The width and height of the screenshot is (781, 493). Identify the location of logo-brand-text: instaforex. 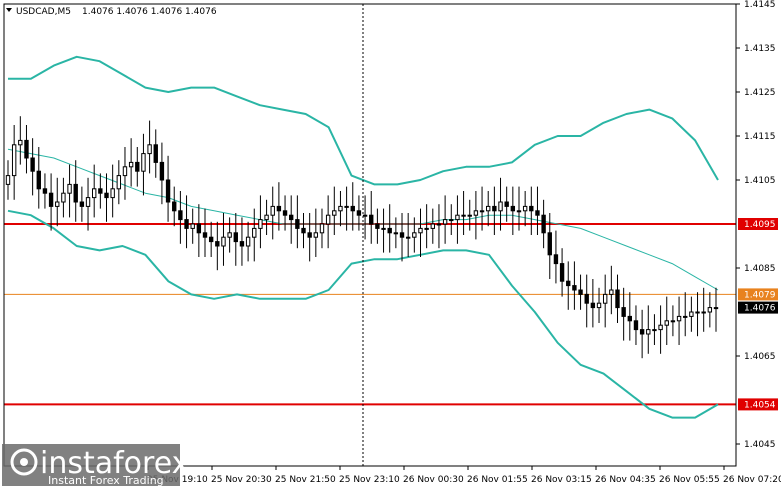
(114, 463).